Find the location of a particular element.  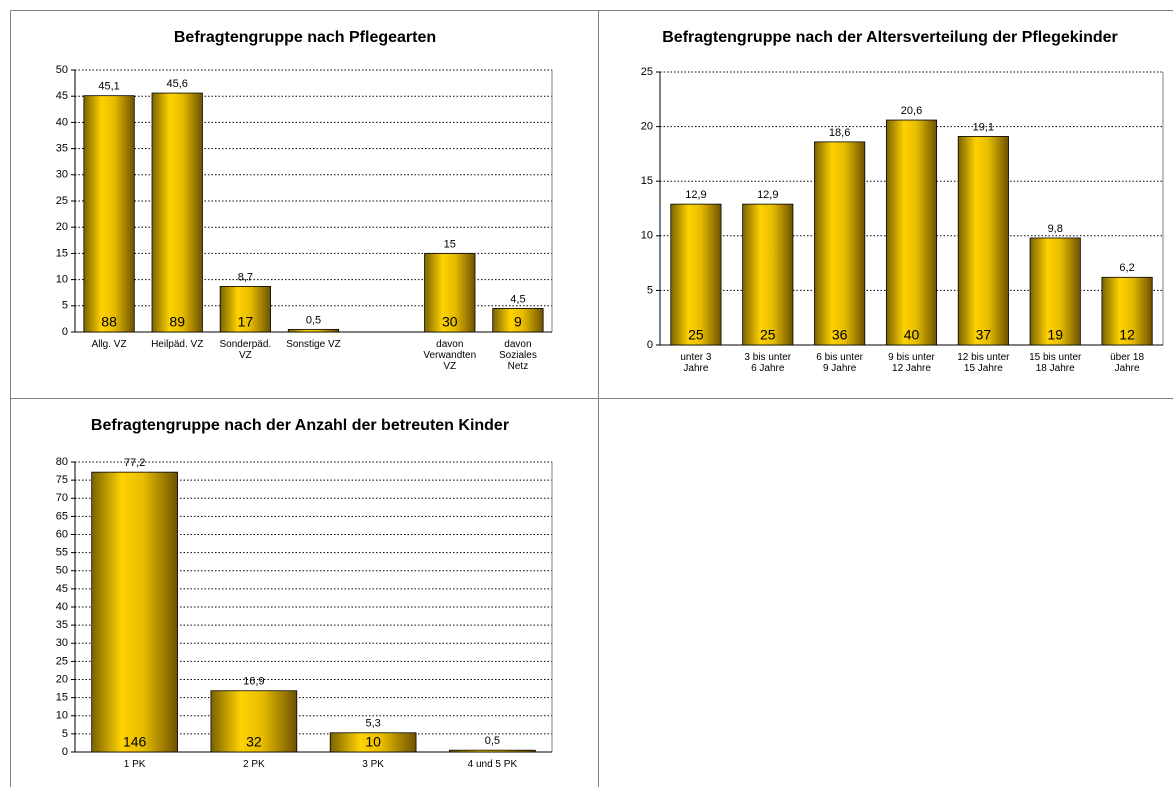

count-label: 10 is located at coordinates (373, 742).